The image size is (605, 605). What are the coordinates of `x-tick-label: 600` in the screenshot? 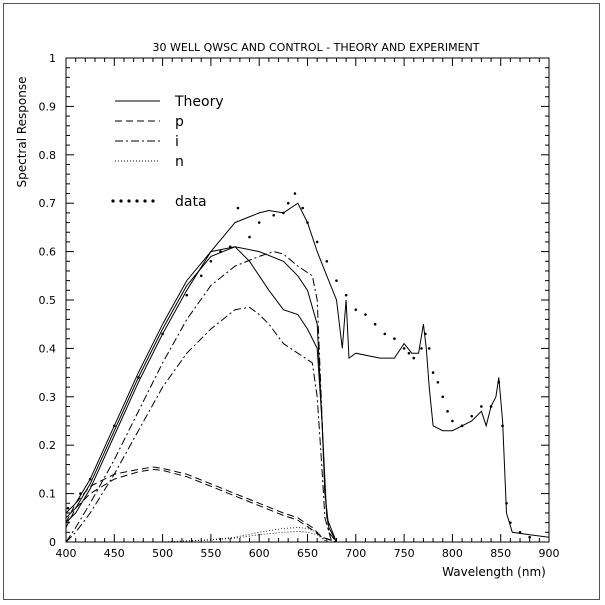 It's located at (259, 553).